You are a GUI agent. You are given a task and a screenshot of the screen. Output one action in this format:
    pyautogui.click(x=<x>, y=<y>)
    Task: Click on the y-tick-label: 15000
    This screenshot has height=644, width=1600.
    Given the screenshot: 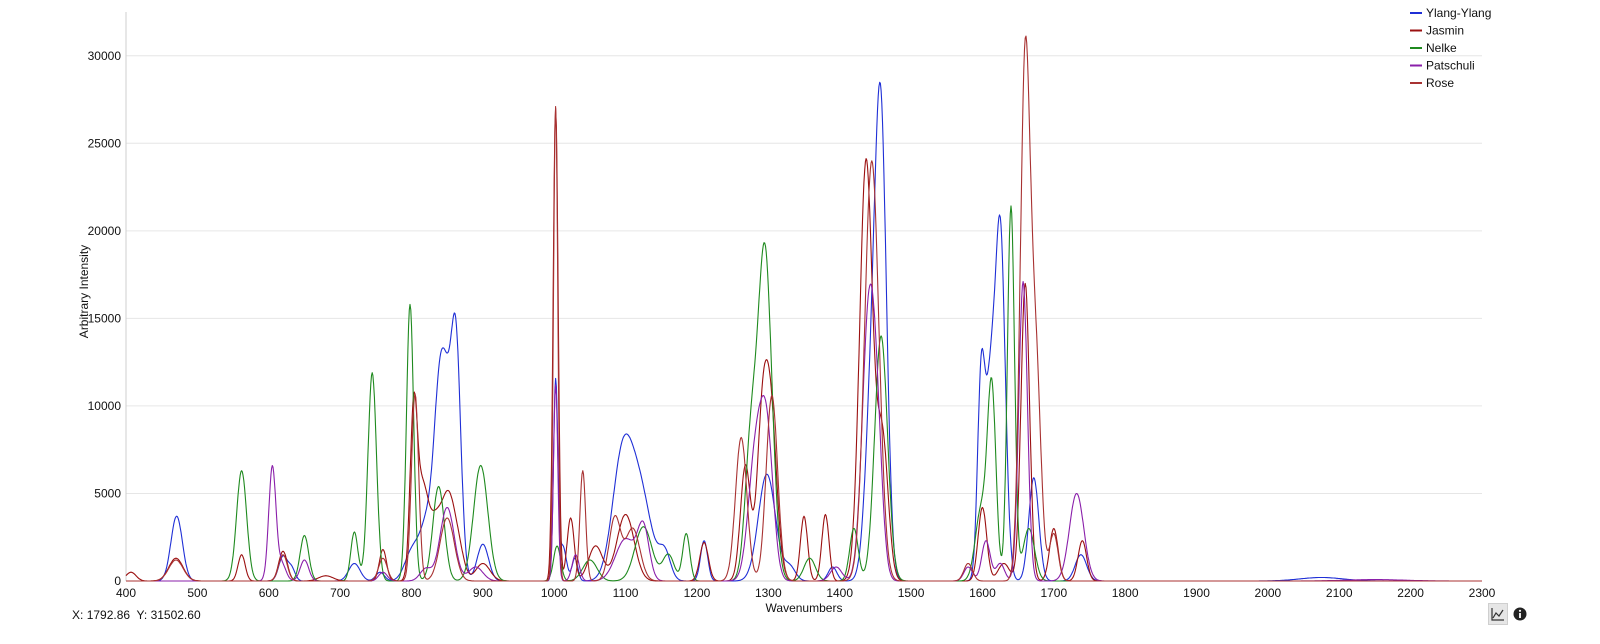 What is the action you would take?
    pyautogui.click(x=105, y=318)
    